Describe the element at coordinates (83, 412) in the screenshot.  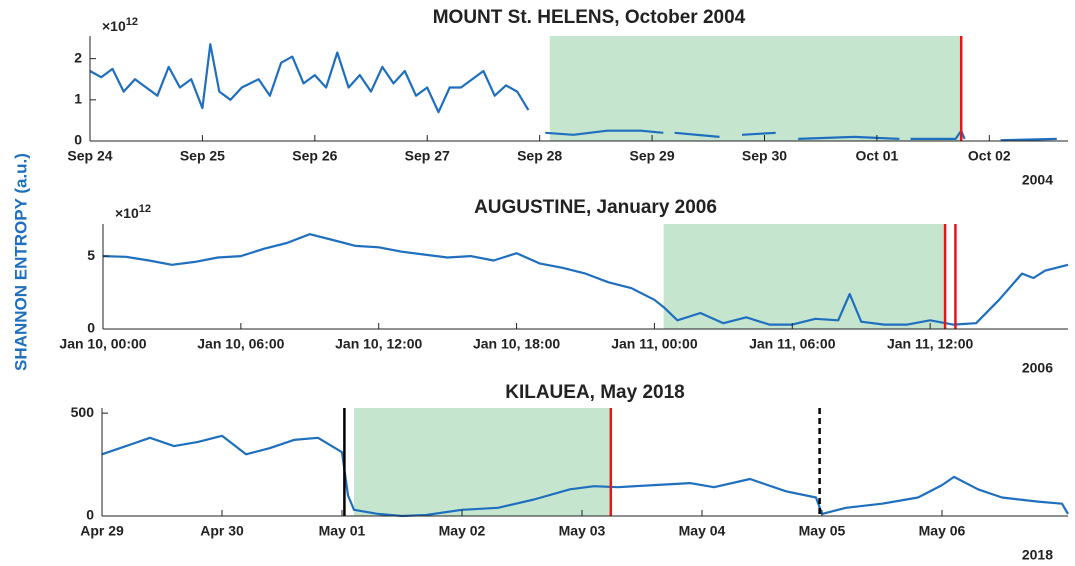
I see `y-tick-label: 500` at that location.